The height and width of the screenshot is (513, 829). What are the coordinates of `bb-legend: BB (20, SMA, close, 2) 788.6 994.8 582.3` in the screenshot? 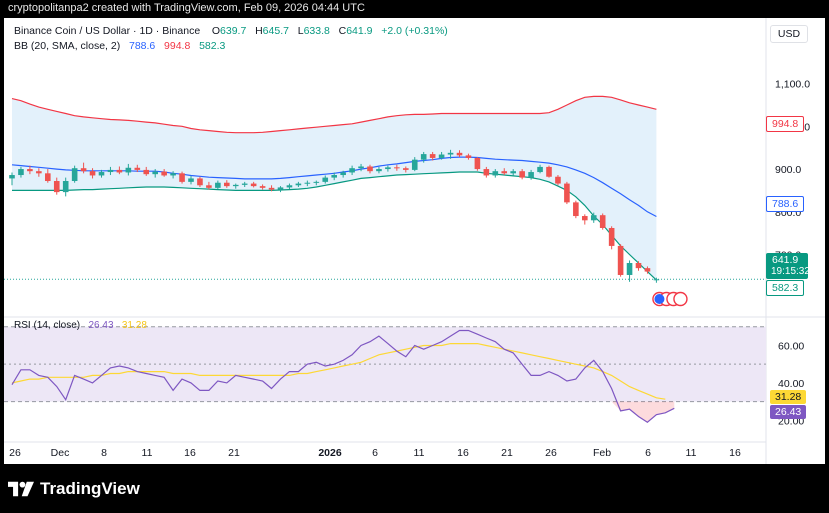 It's located at (119, 46).